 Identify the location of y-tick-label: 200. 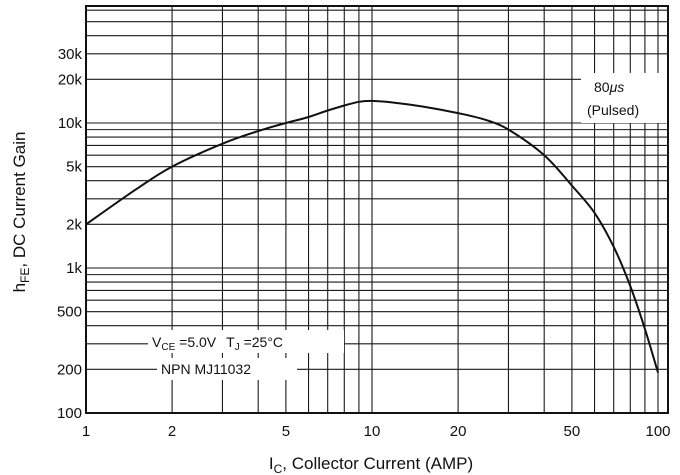
(69, 369).